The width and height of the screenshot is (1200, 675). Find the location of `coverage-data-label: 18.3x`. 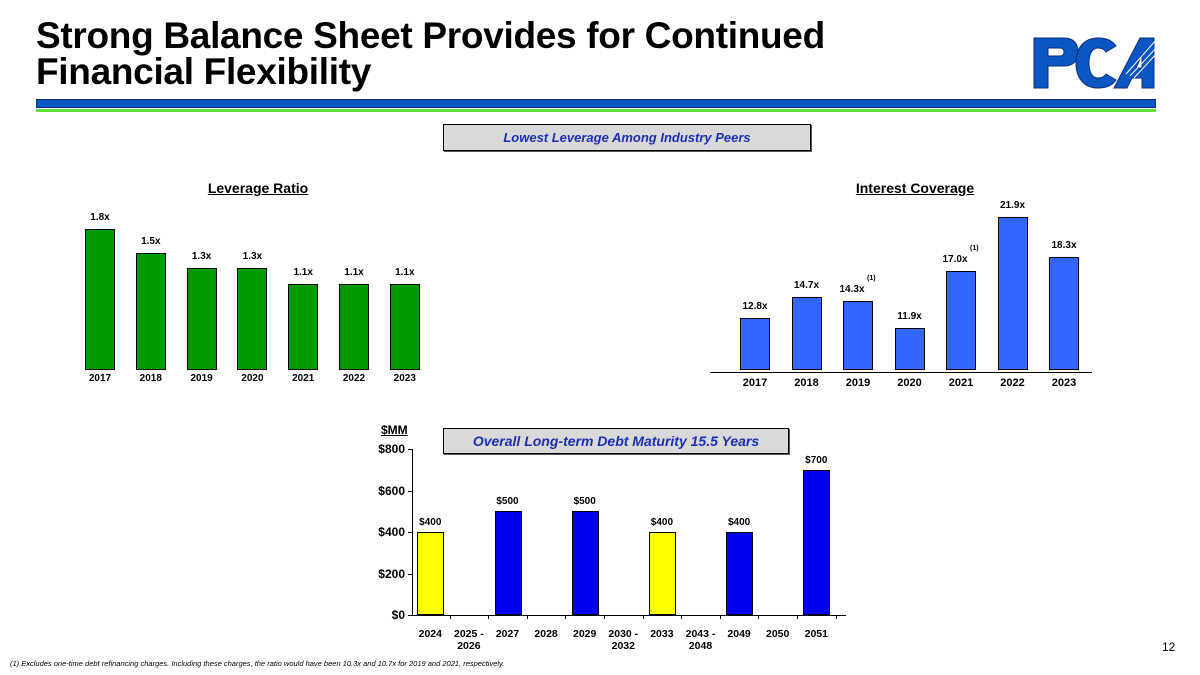

coverage-data-label: 18.3x is located at coordinates (1064, 245).